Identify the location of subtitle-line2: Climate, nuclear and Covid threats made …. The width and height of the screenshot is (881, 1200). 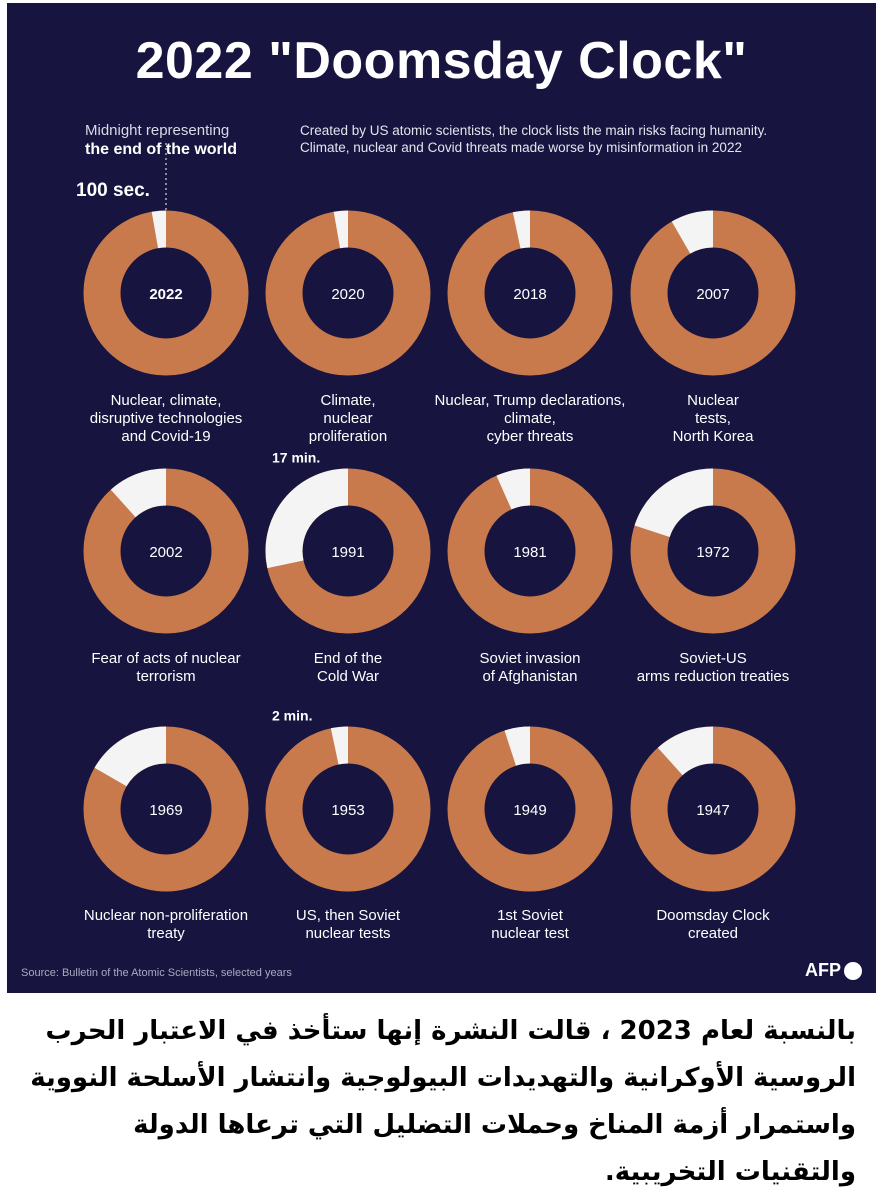
(521, 147).